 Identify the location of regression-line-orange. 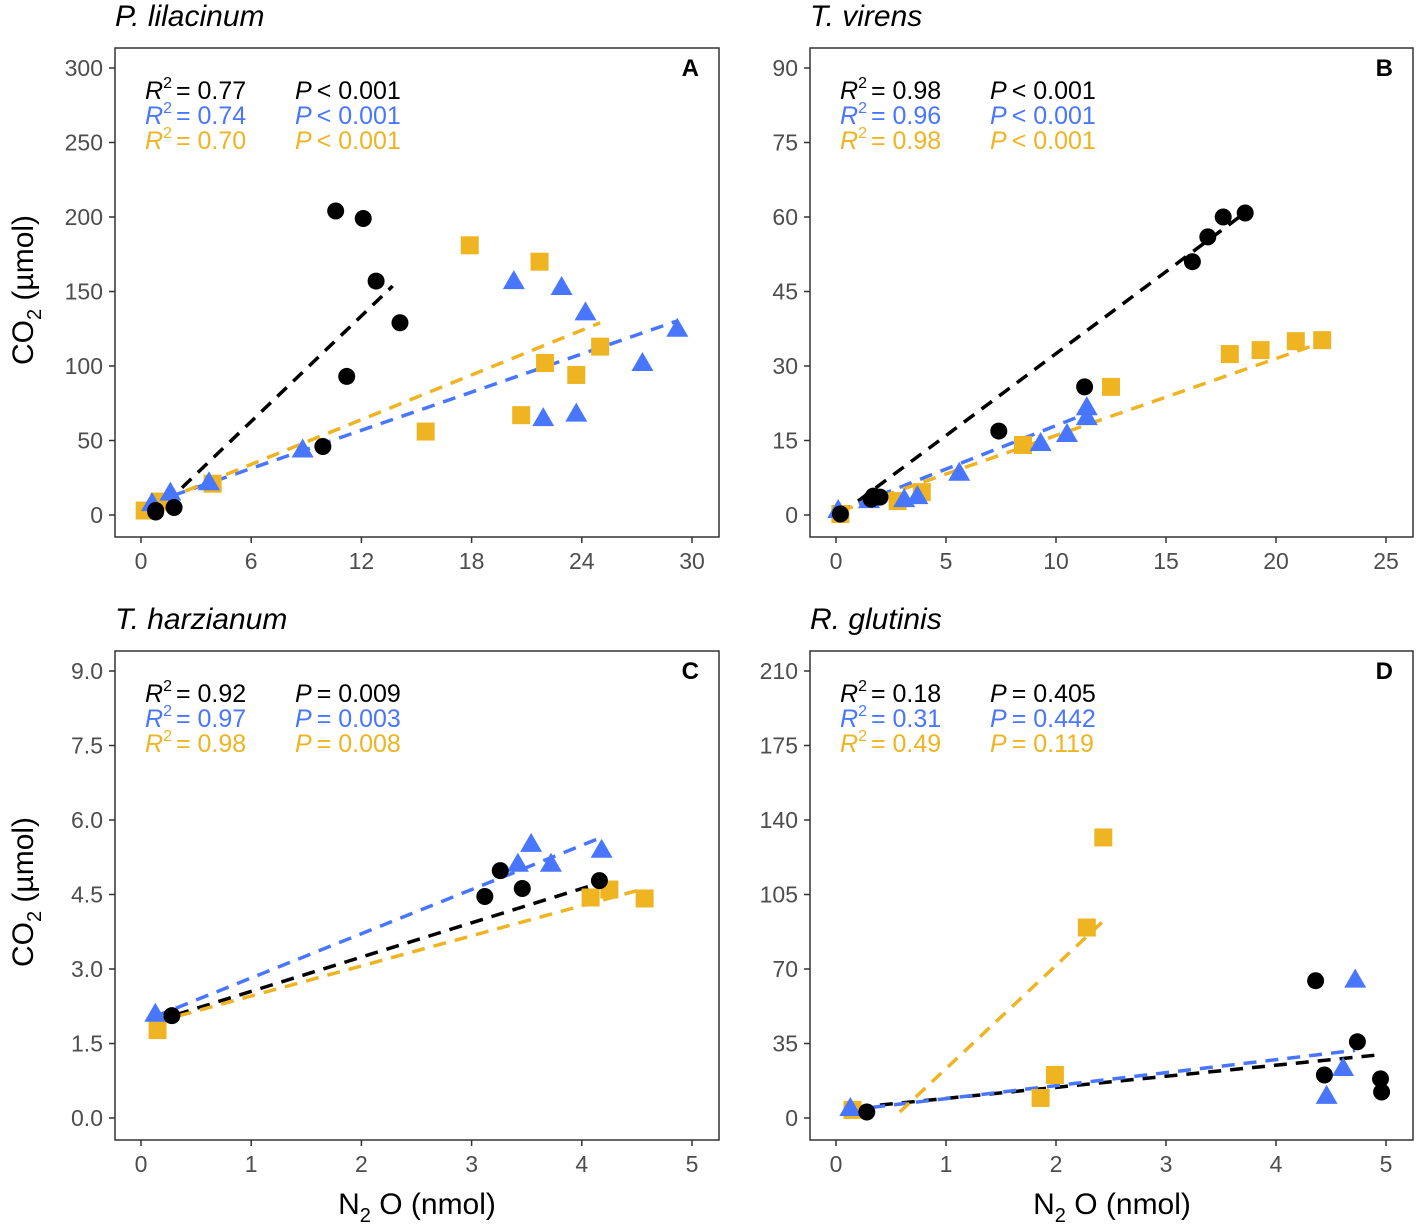
(1002, 1016).